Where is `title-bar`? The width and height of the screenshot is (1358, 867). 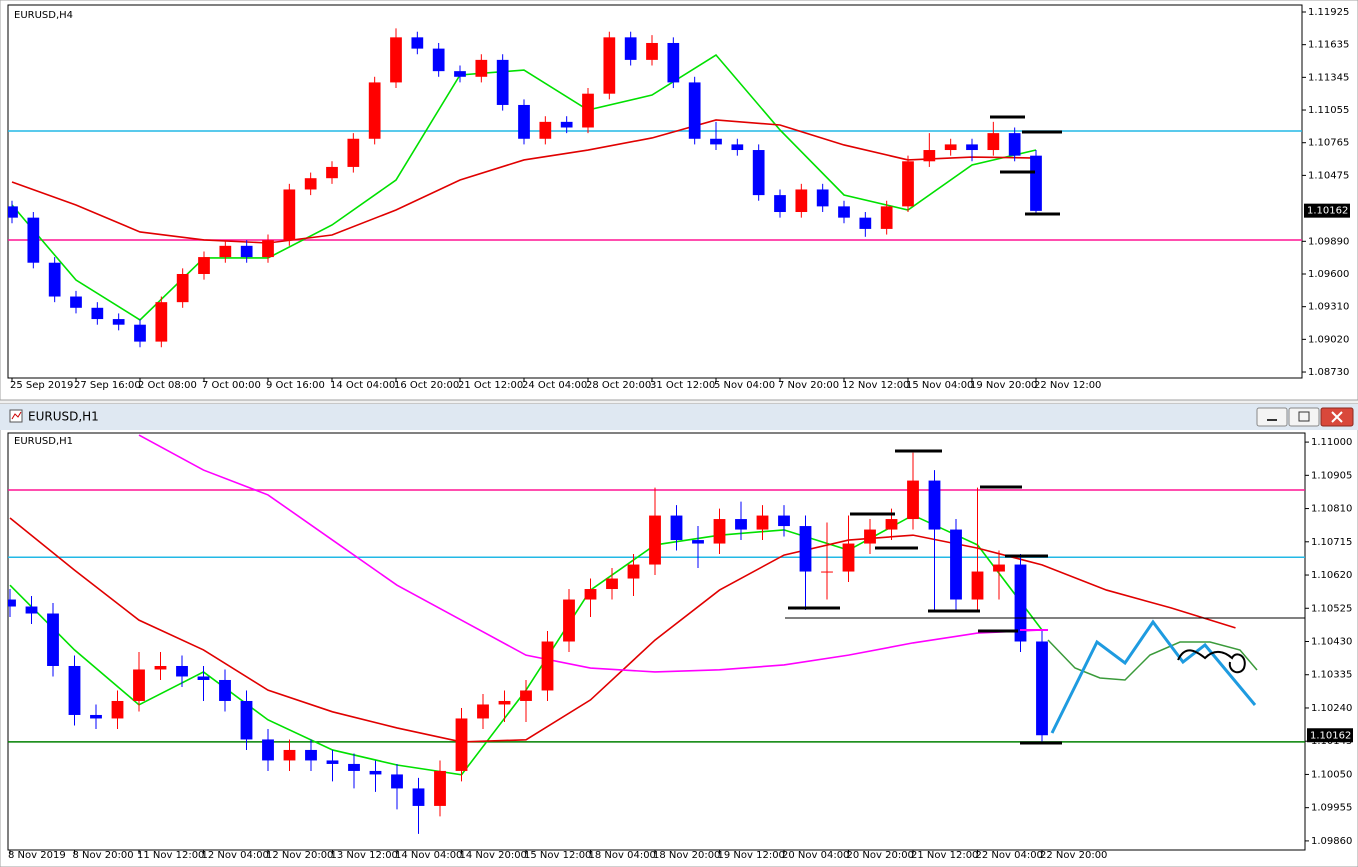 title-bar is located at coordinates (679, 417).